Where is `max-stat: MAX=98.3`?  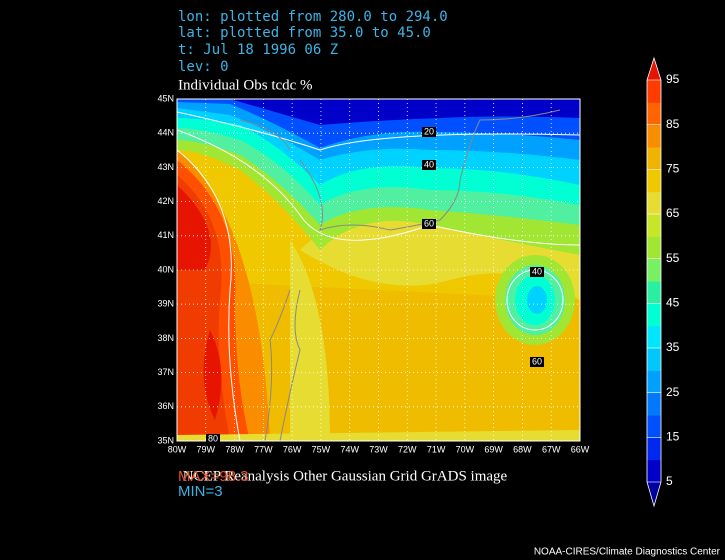
max-stat: MAX=98.3 is located at coordinates (213, 476).